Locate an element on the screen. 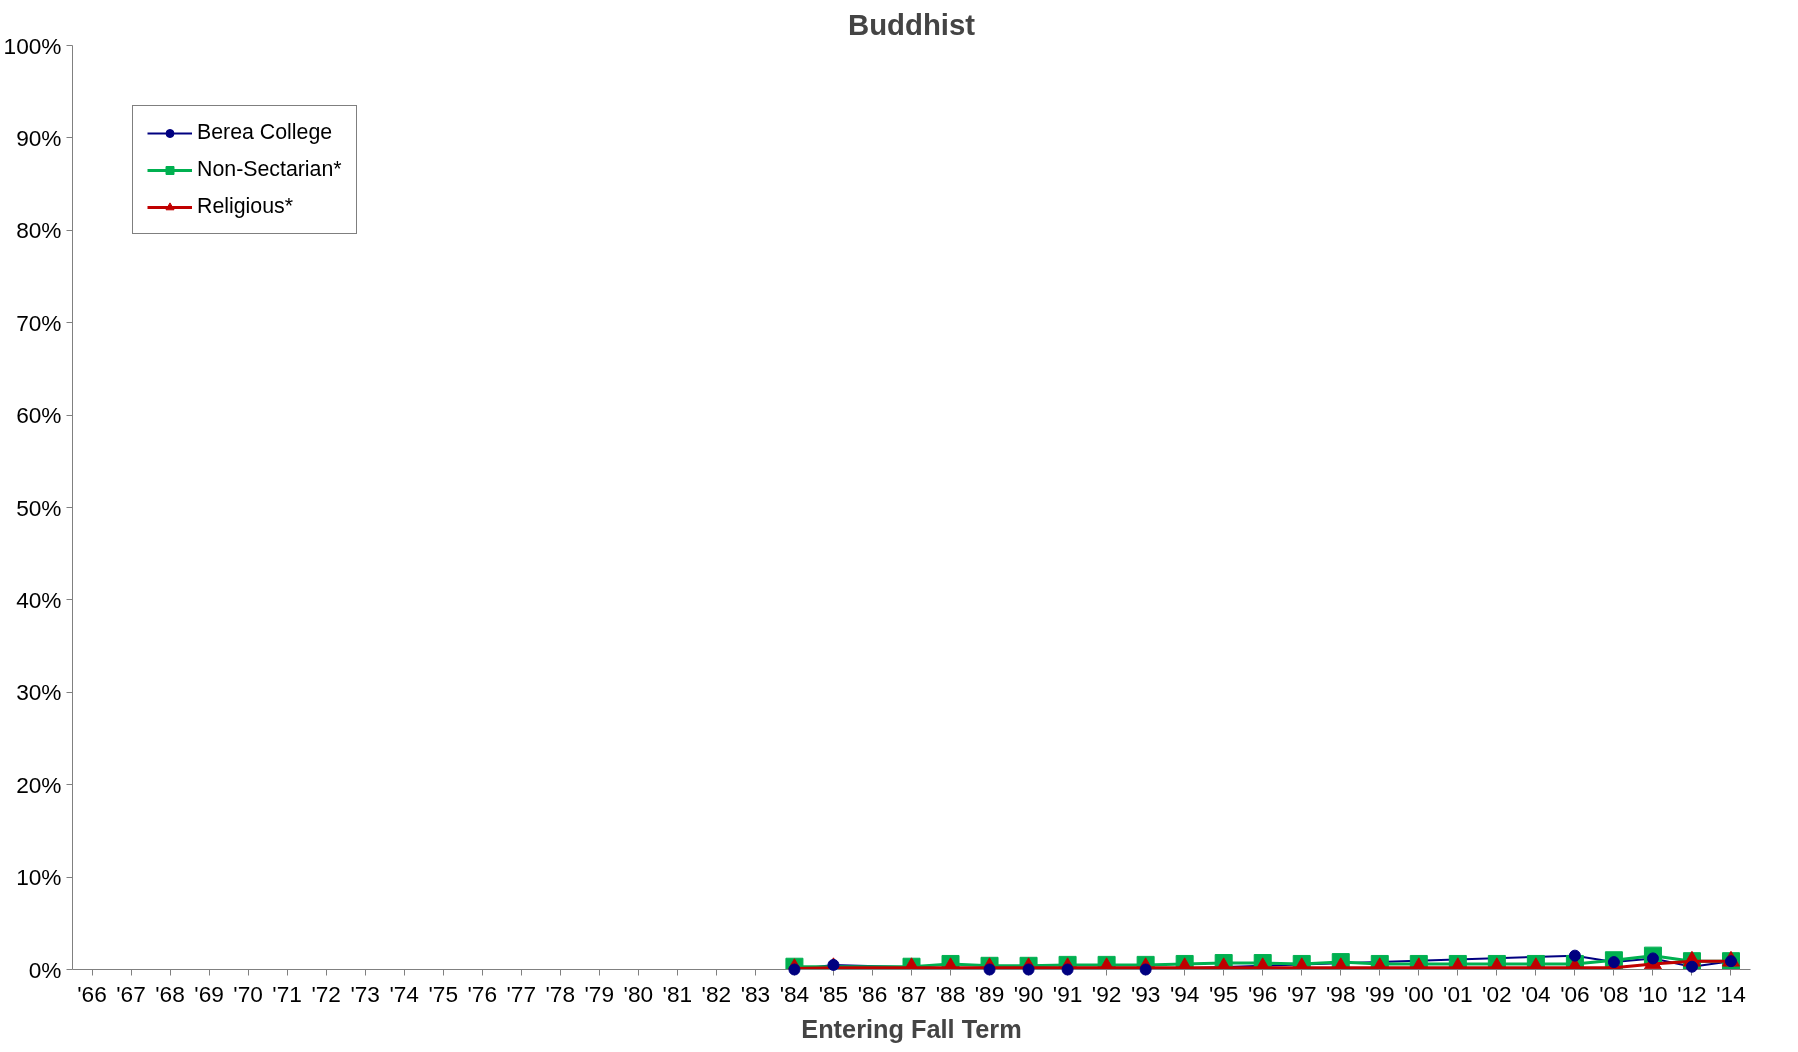 The height and width of the screenshot is (1052, 1798). x-tick-label: '95 is located at coordinates (1223, 993).